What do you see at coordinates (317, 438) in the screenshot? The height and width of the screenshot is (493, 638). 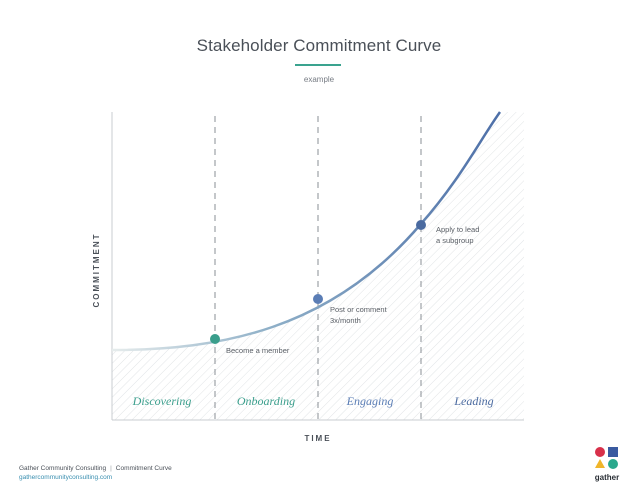 I see `x-axis-title: TIME` at bounding box center [317, 438].